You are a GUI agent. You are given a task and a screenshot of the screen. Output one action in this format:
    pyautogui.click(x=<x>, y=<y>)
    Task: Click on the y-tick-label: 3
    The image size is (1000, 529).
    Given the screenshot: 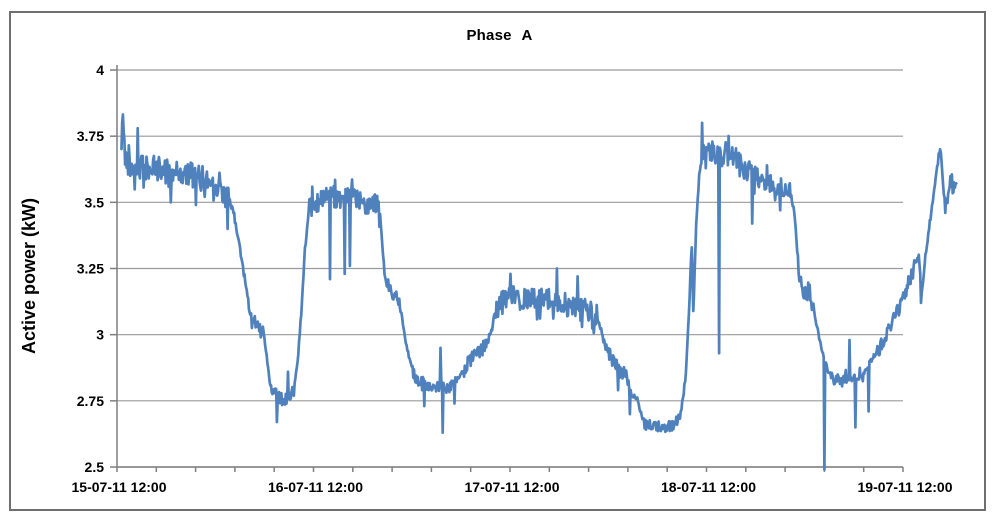 What is the action you would take?
    pyautogui.click(x=100, y=335)
    